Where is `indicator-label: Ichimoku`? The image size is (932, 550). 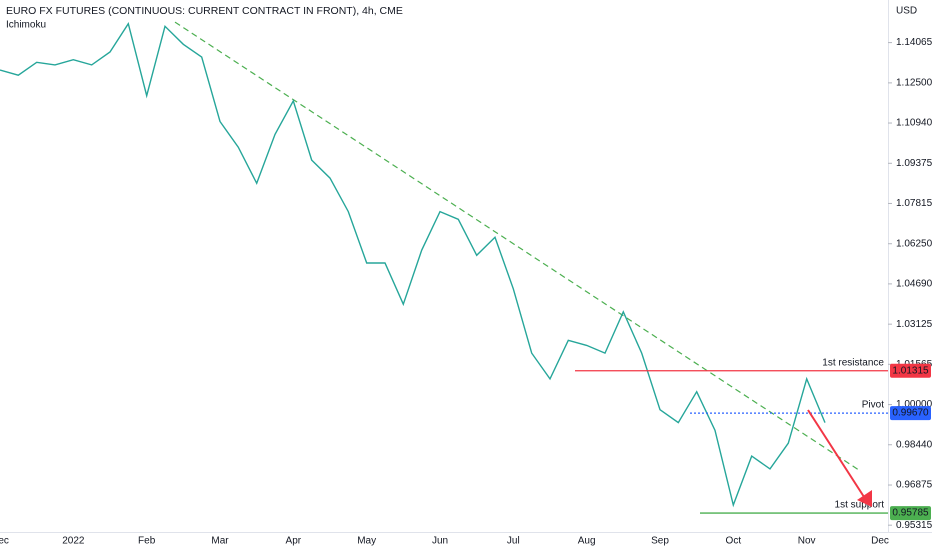 indicator-label: Ichimoku is located at coordinates (26, 25).